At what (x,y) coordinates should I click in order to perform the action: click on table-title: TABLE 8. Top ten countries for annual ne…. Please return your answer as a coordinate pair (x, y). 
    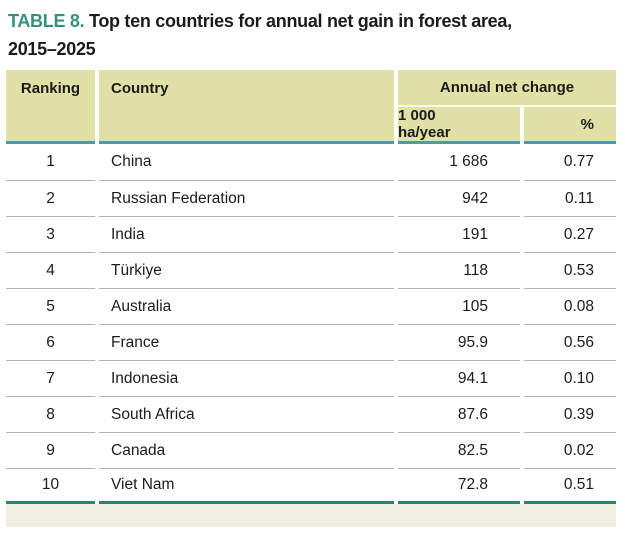
    Looking at the image, I should click on (309, 31).